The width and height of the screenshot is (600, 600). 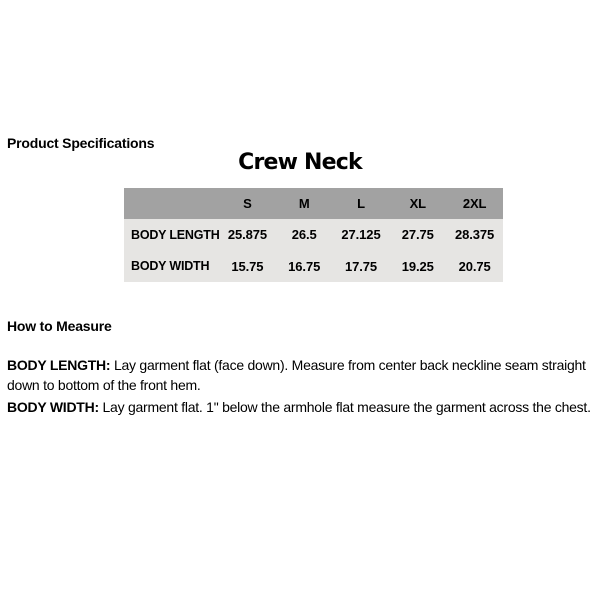 What do you see at coordinates (81, 143) in the screenshot?
I see `product-specifications-heading: Product Specifications` at bounding box center [81, 143].